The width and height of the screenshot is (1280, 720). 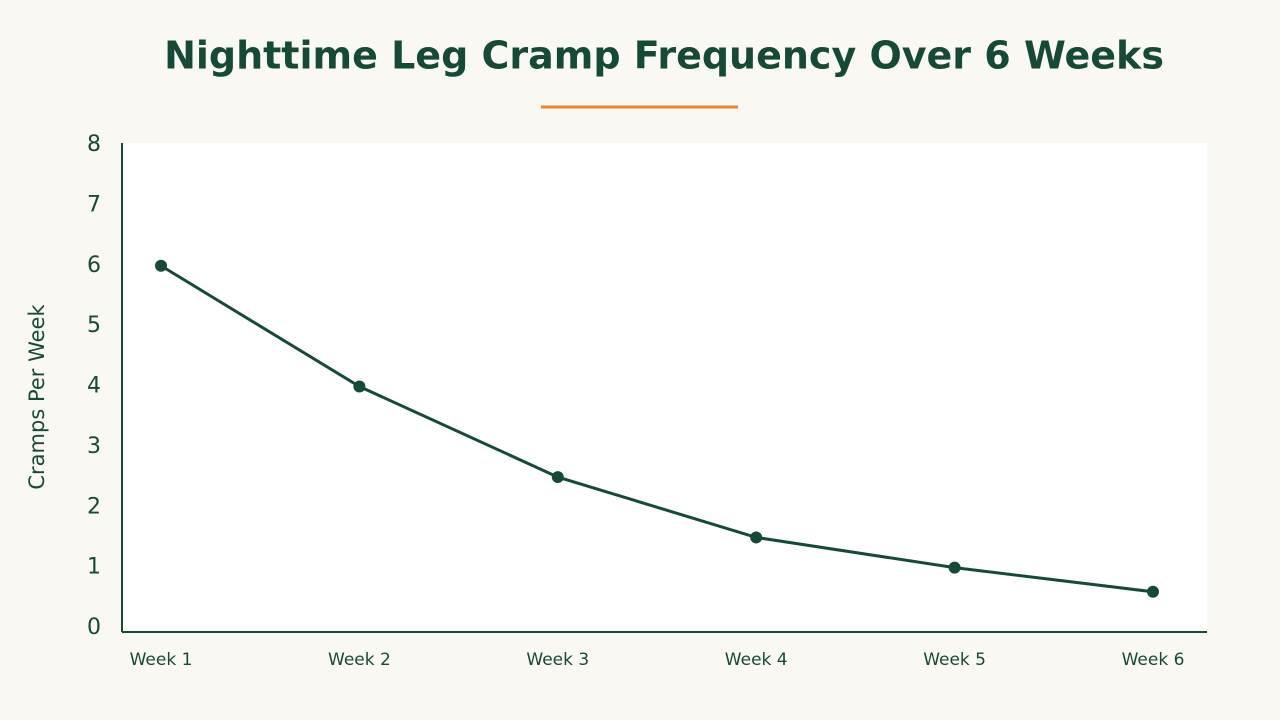 I want to click on x-tick-label: Week 4, so click(x=756, y=660).